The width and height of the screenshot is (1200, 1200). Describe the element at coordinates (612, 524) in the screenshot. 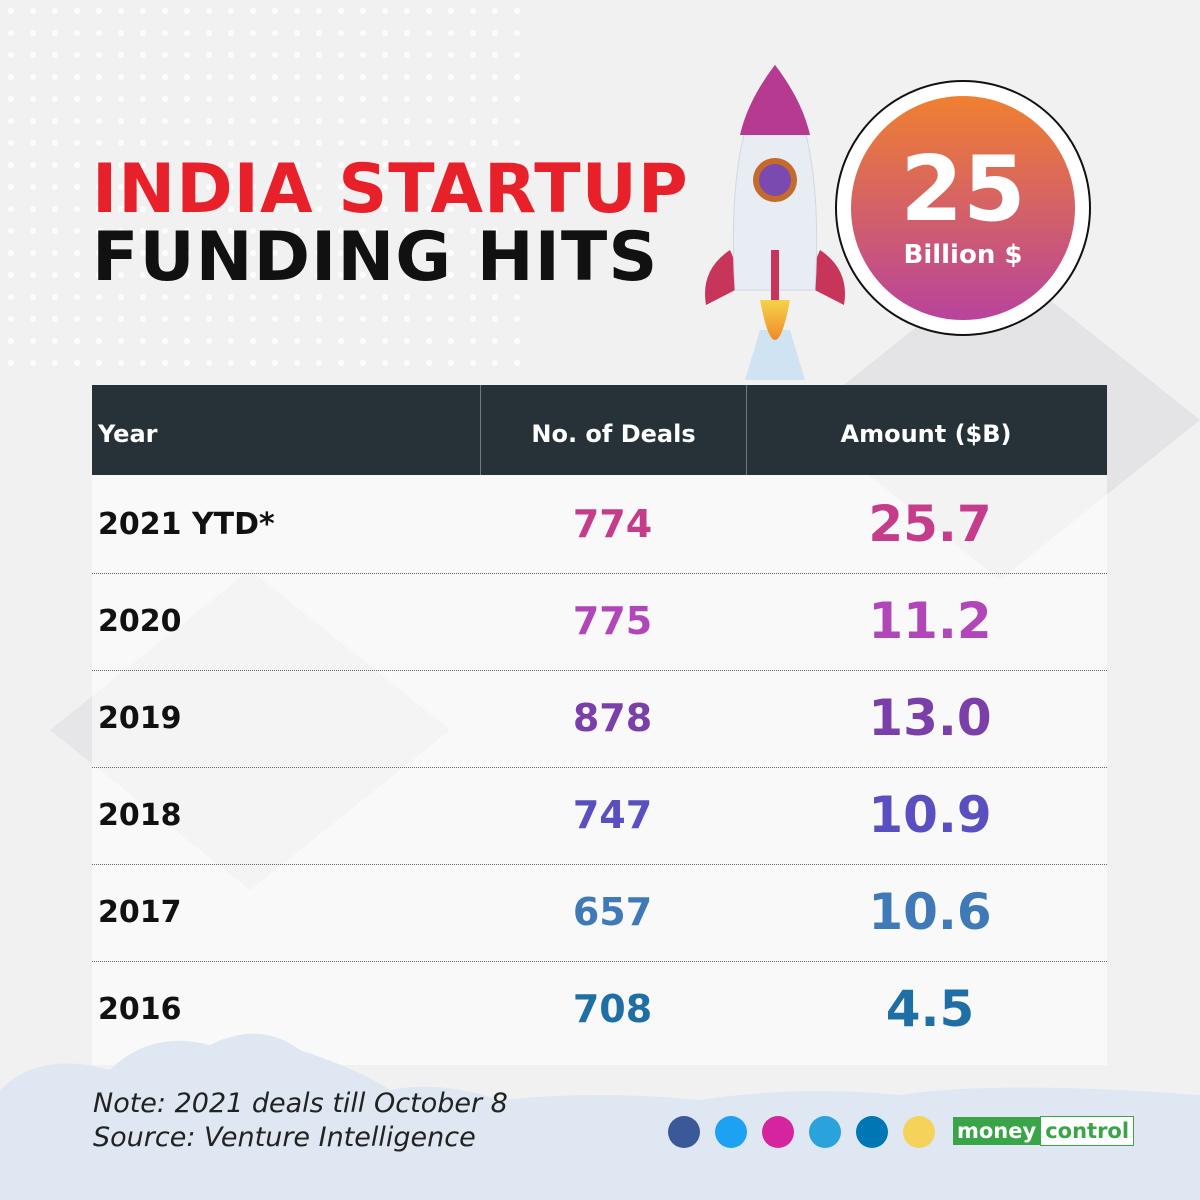

I see `table-cell: 774` at that location.